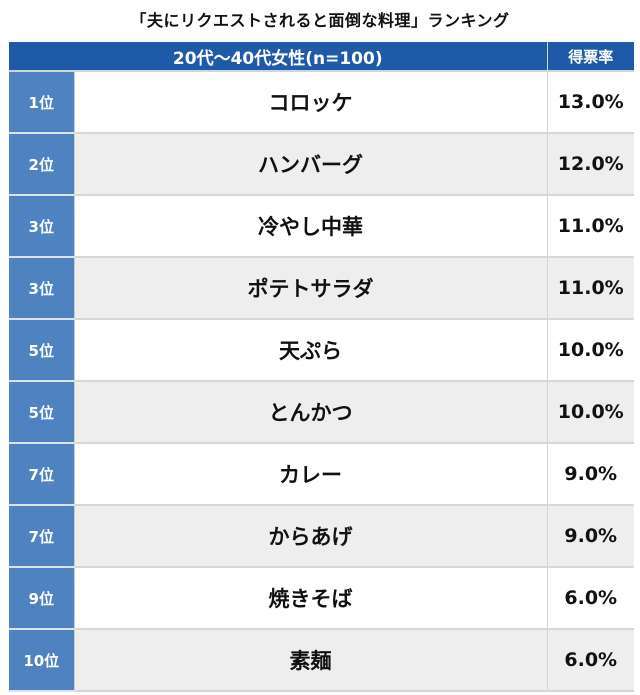 The height and width of the screenshot is (695, 640). I want to click on table-row: 7位 カレー 9.0%, so click(321, 474).